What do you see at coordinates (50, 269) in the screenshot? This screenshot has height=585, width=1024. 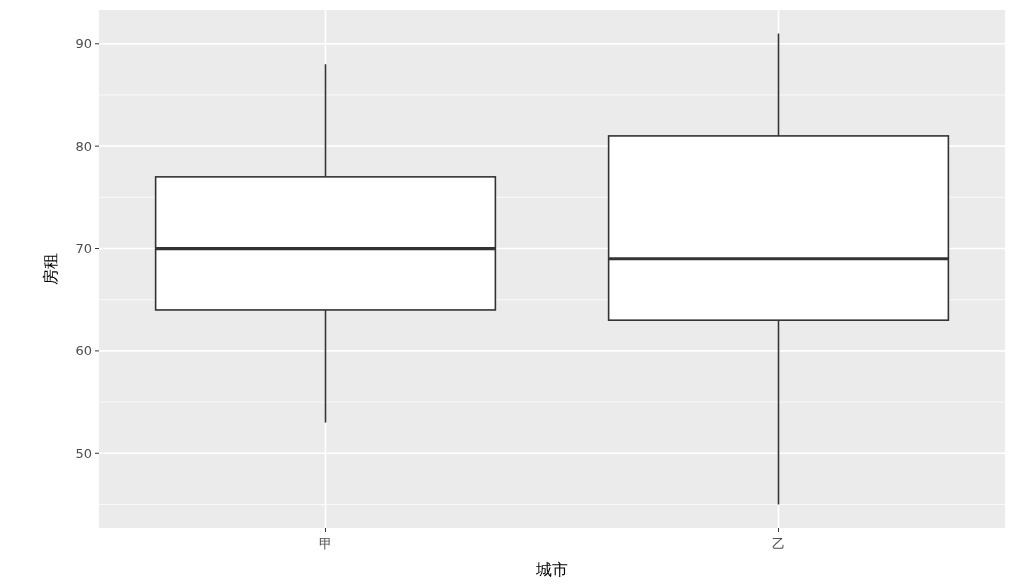 I see `y-axis-title: 房租` at bounding box center [50, 269].